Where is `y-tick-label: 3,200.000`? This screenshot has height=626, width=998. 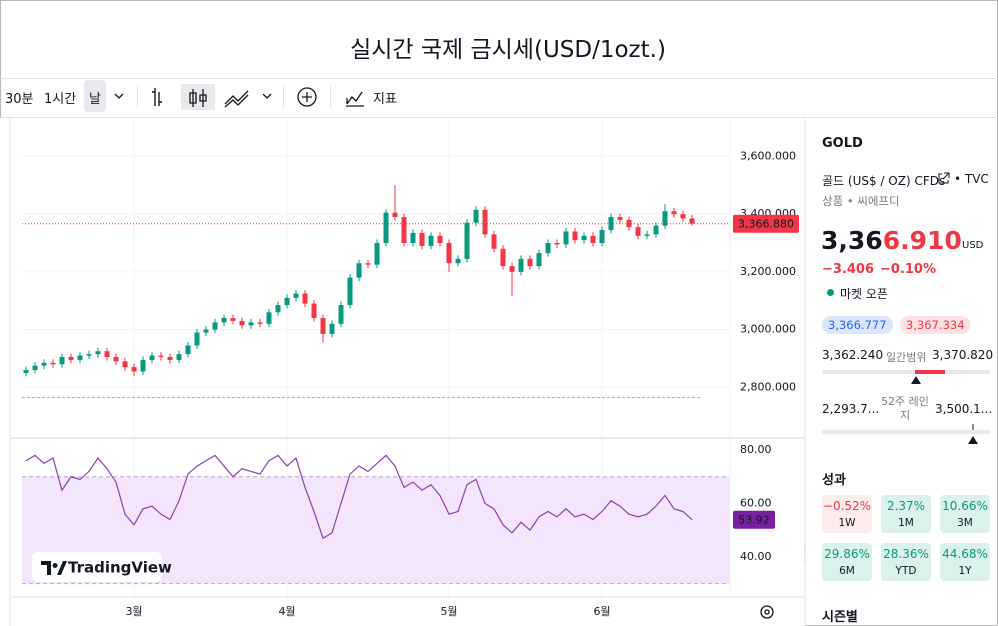 y-tick-label: 3,200.000 is located at coordinates (768, 271).